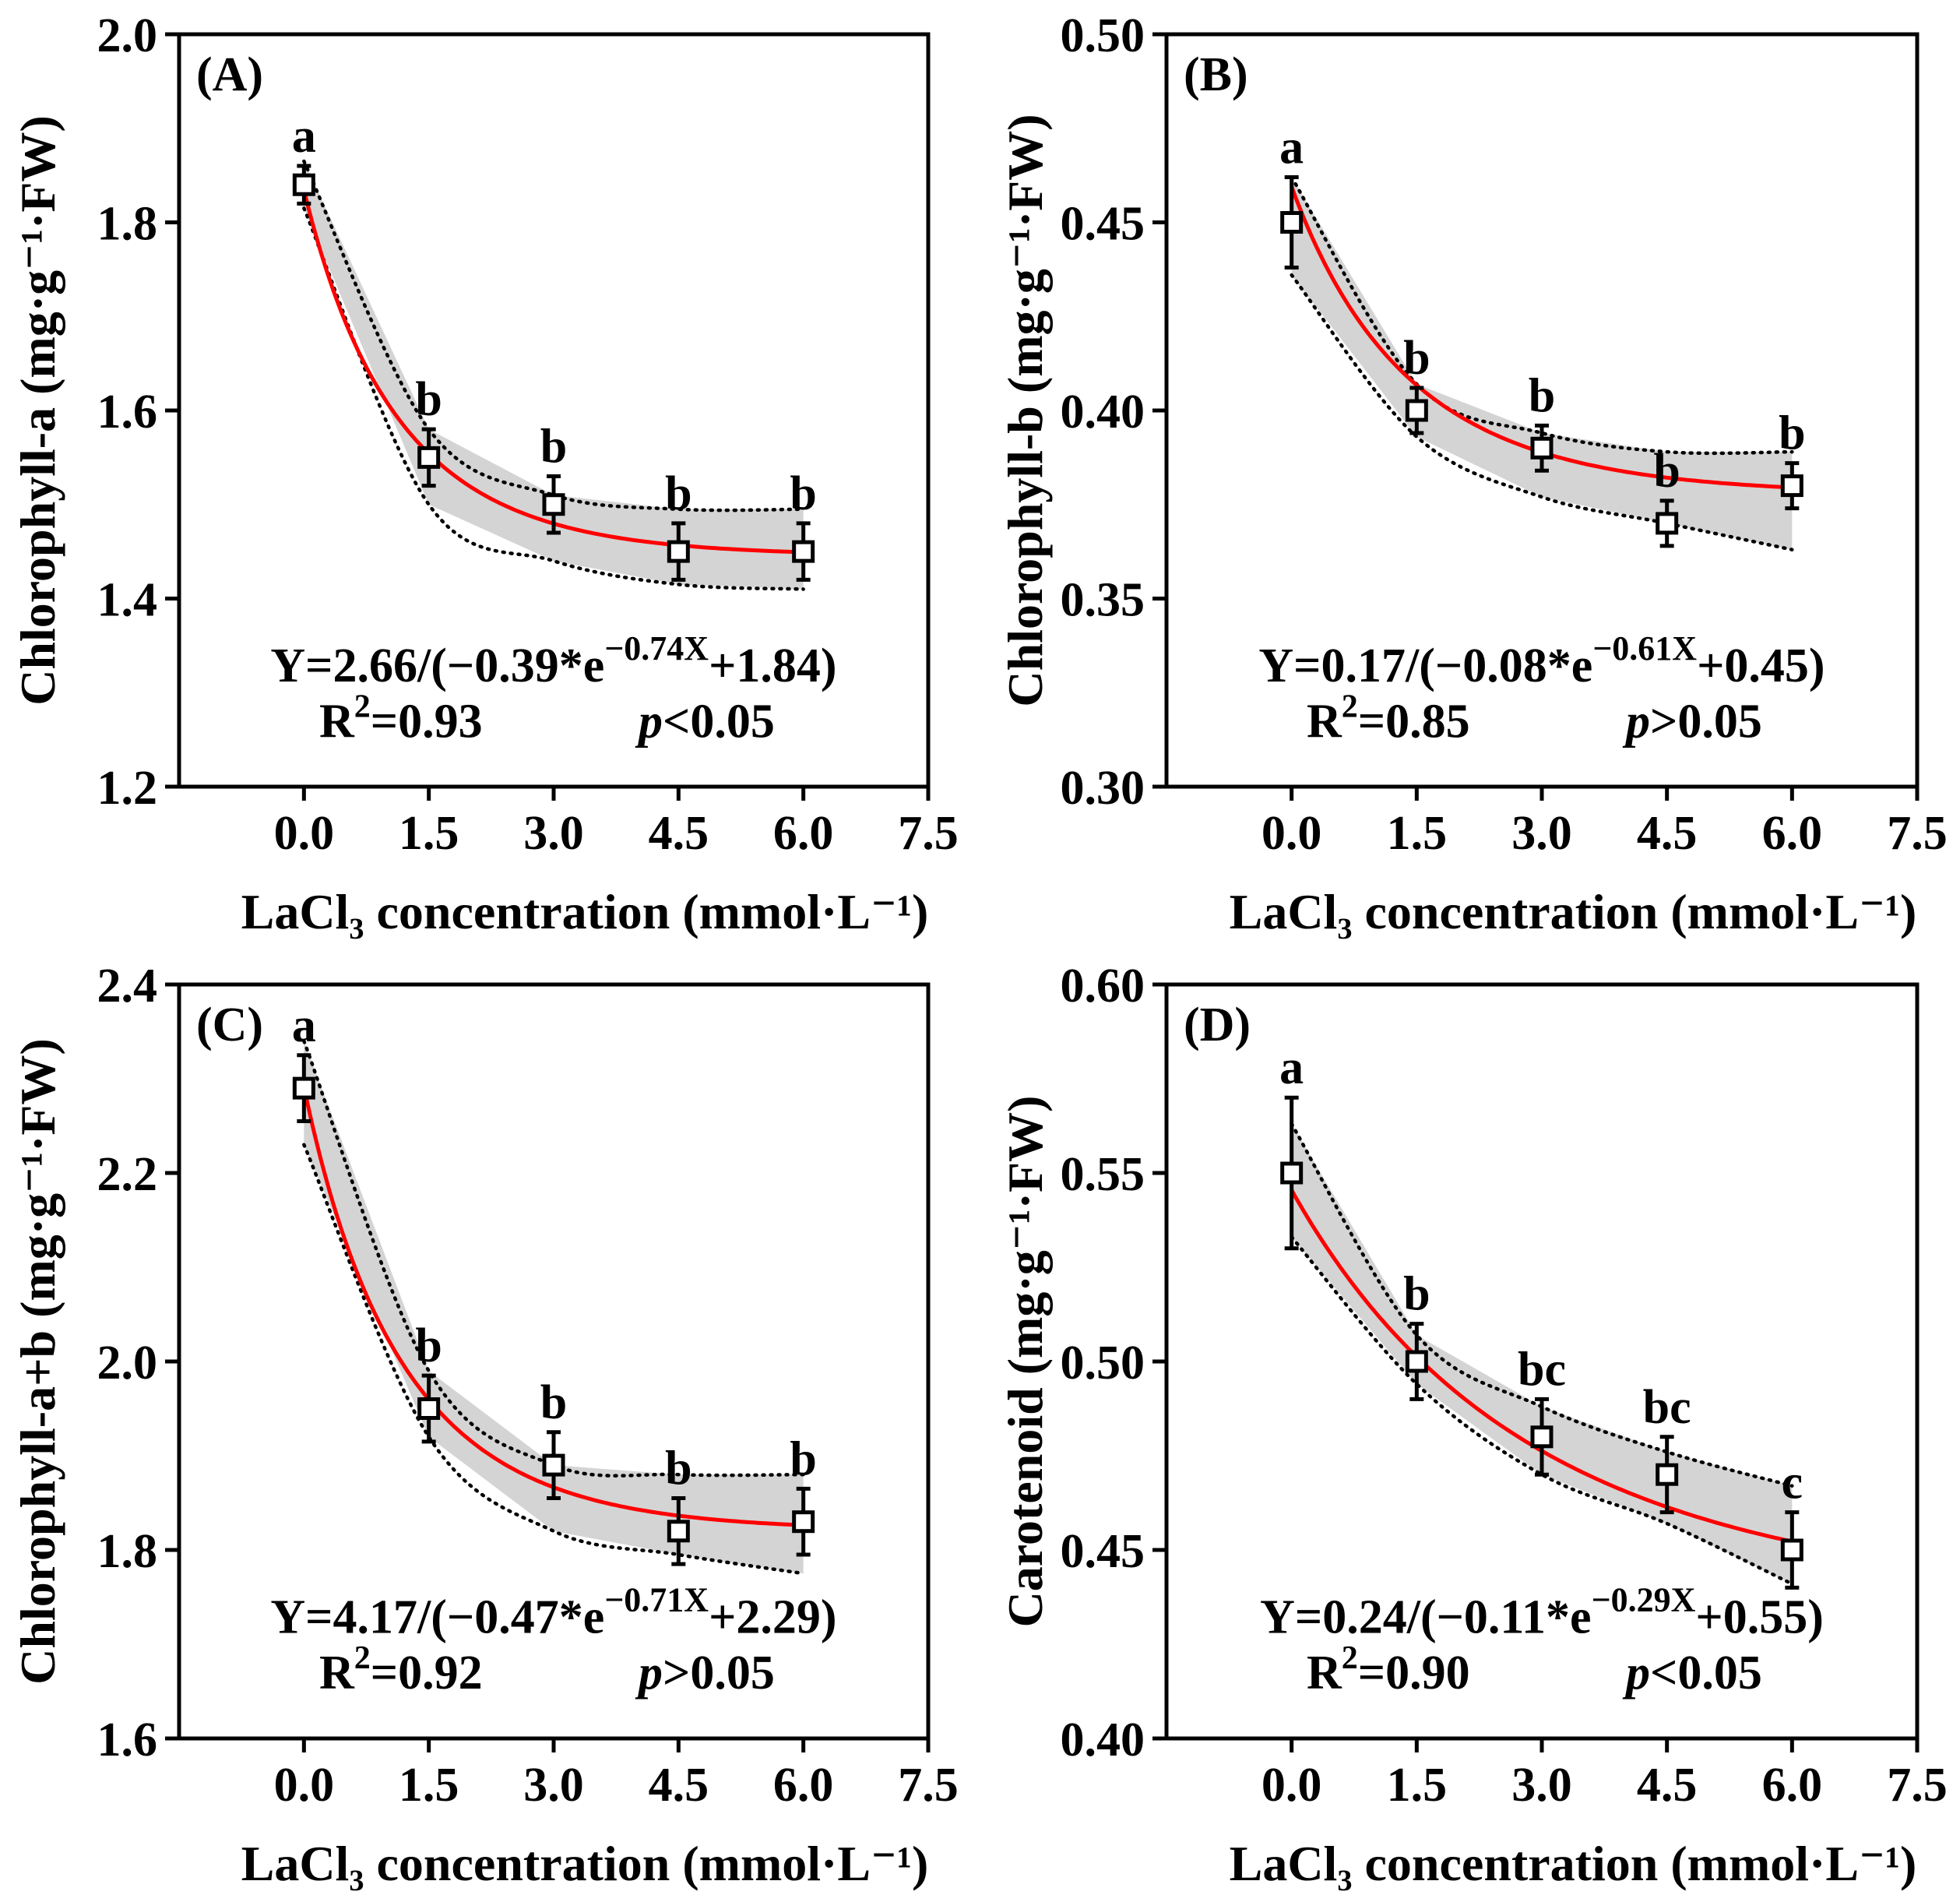 The height and width of the screenshot is (1895, 1960). I want to click on r-squared: R2=0.93, so click(401, 718).